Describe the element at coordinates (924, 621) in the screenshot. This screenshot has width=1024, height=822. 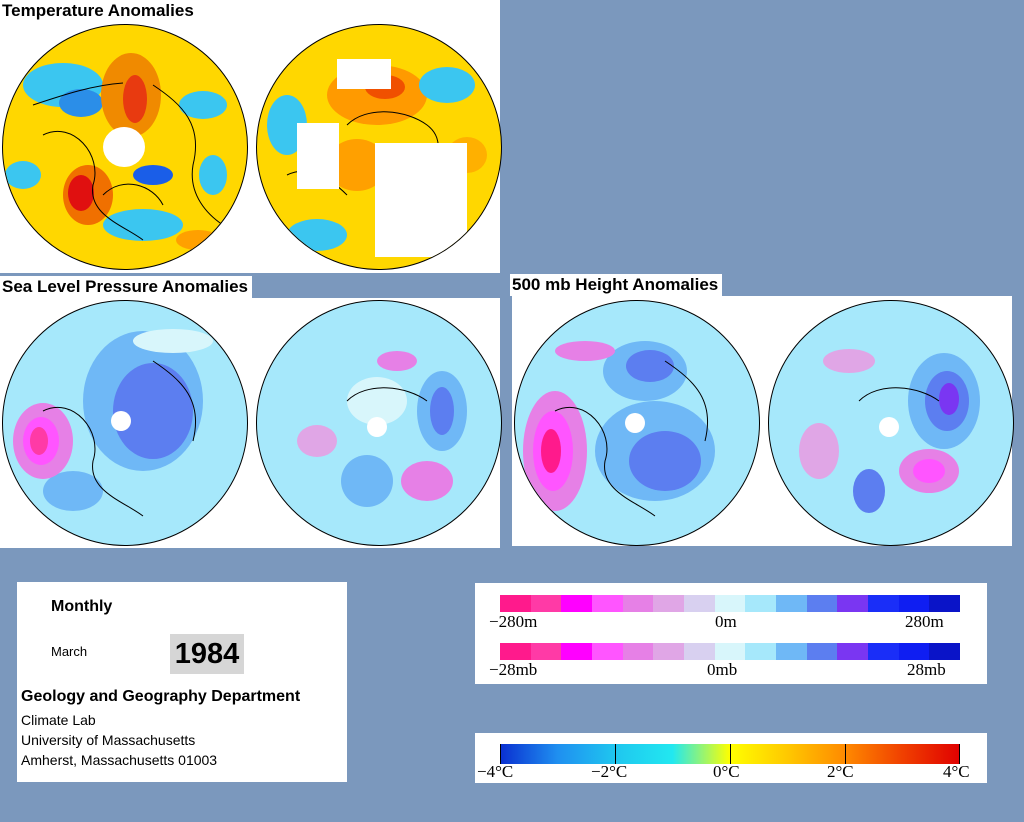
I see `height-max-label: 280m` at that location.